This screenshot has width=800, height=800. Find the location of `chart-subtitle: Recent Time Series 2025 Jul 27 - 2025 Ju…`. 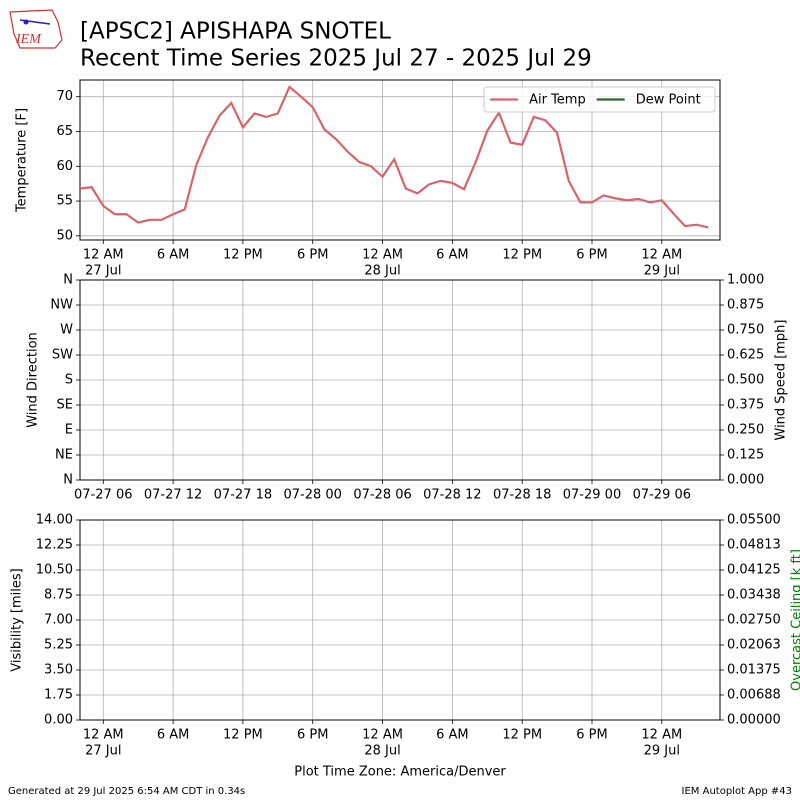

chart-subtitle: Recent Time Series 2025 Jul 27 - 2025 Ju… is located at coordinates (336, 59).